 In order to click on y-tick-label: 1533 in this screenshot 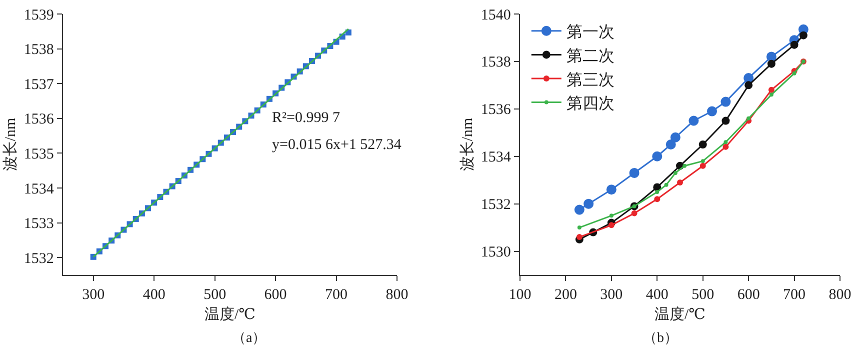, I will do `click(39, 224)`.